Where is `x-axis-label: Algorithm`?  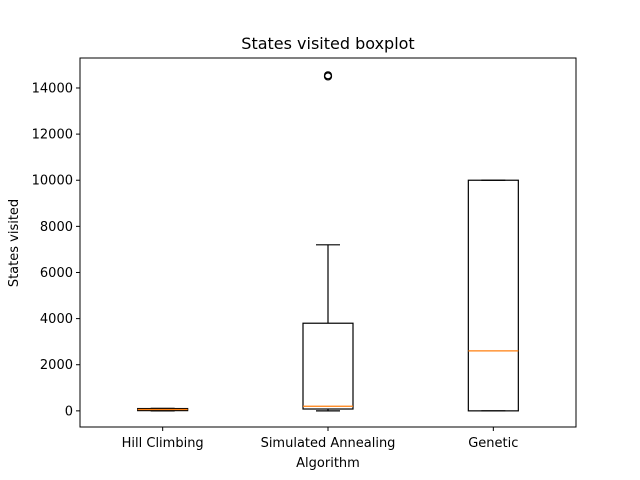
x-axis-label: Algorithm is located at coordinates (328, 463).